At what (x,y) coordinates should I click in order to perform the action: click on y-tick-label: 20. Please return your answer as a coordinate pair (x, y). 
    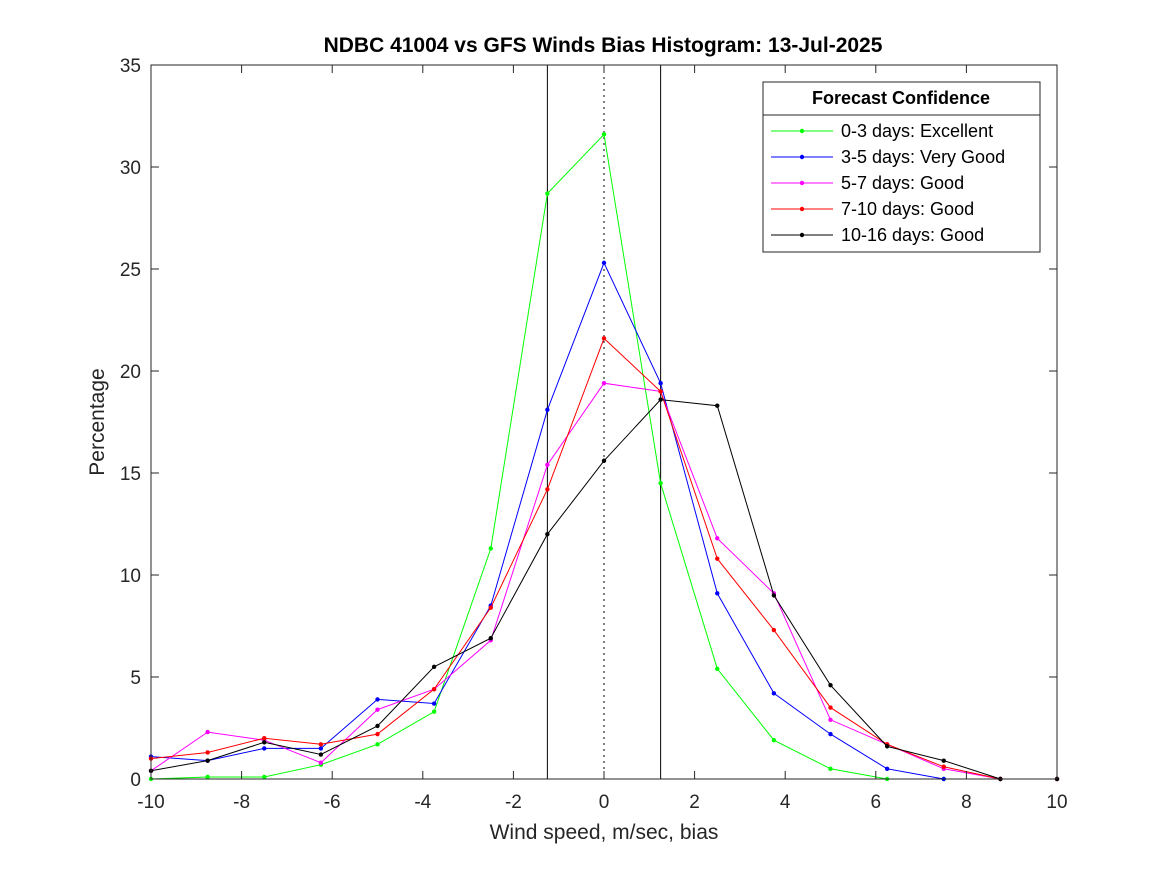
    Looking at the image, I should click on (130, 372).